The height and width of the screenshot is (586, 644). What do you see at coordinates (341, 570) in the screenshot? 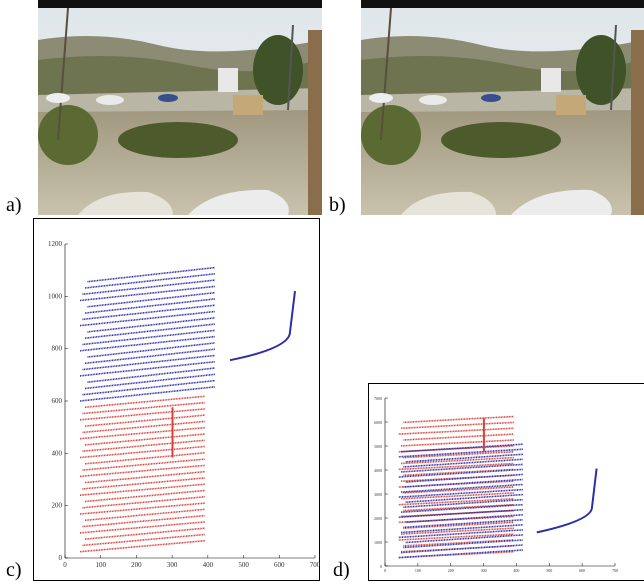
I see `panel-label: d)` at bounding box center [341, 570].